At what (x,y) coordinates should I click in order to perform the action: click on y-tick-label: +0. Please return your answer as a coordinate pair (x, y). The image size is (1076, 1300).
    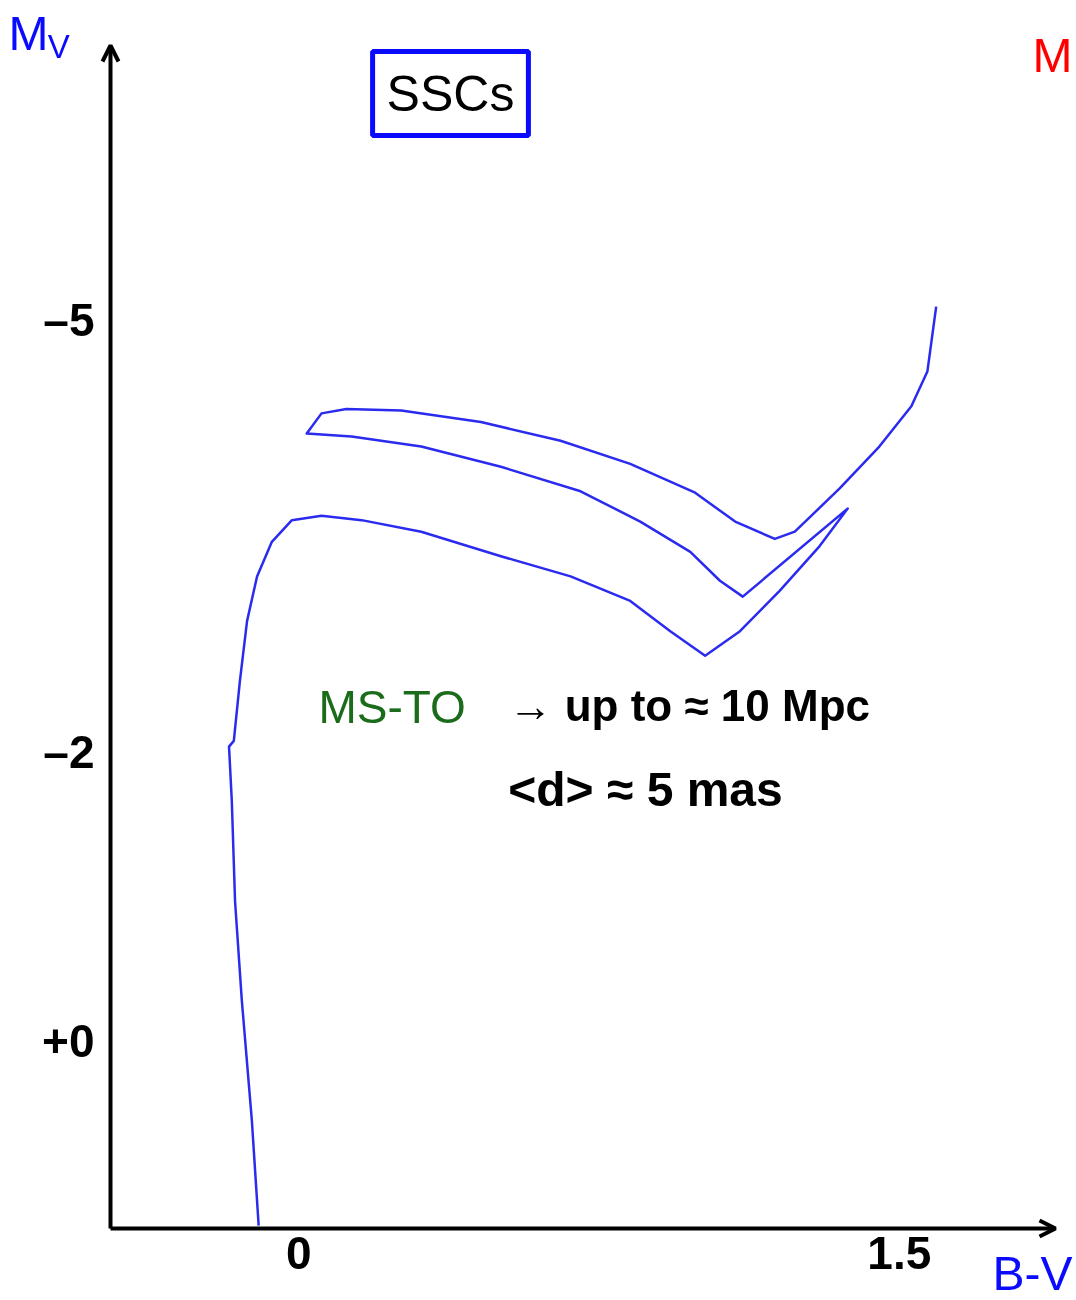
    Looking at the image, I should click on (68, 1040).